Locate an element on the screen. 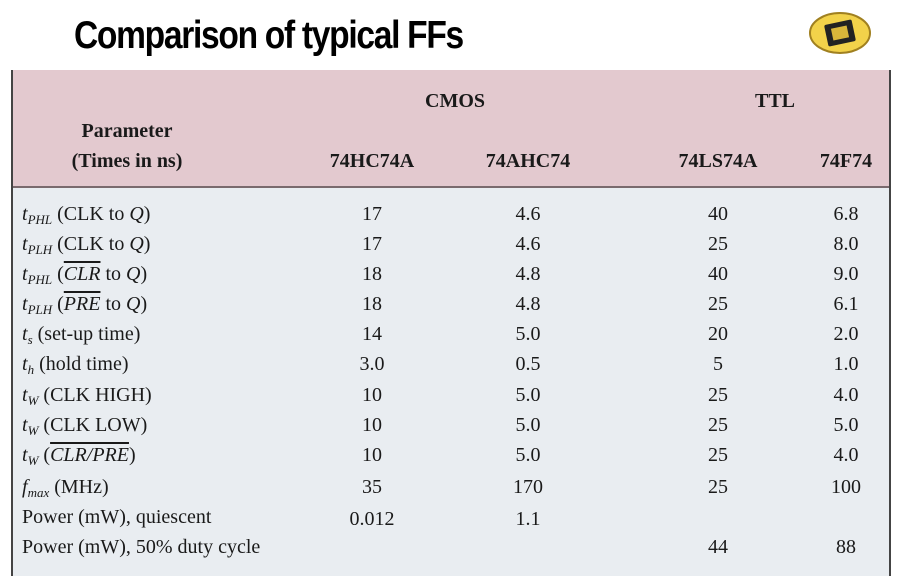  column-header: 74F74 is located at coordinates (846, 161).